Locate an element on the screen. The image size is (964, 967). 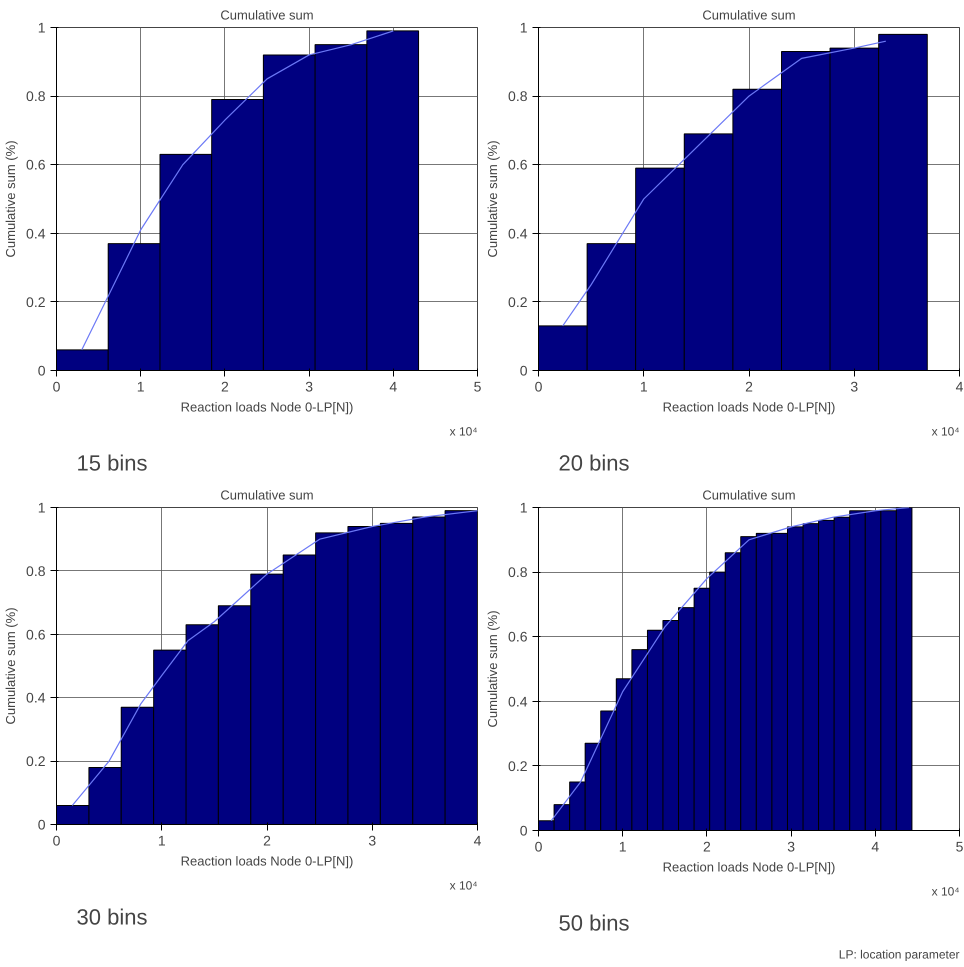
text: LP: location parameter is located at coordinates (899, 955).